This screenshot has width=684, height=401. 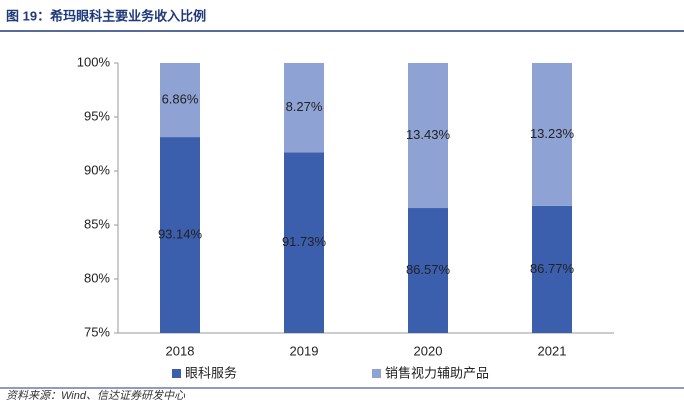 What do you see at coordinates (437, 372) in the screenshot?
I see `legend-label: 销售视力辅助产品` at bounding box center [437, 372].